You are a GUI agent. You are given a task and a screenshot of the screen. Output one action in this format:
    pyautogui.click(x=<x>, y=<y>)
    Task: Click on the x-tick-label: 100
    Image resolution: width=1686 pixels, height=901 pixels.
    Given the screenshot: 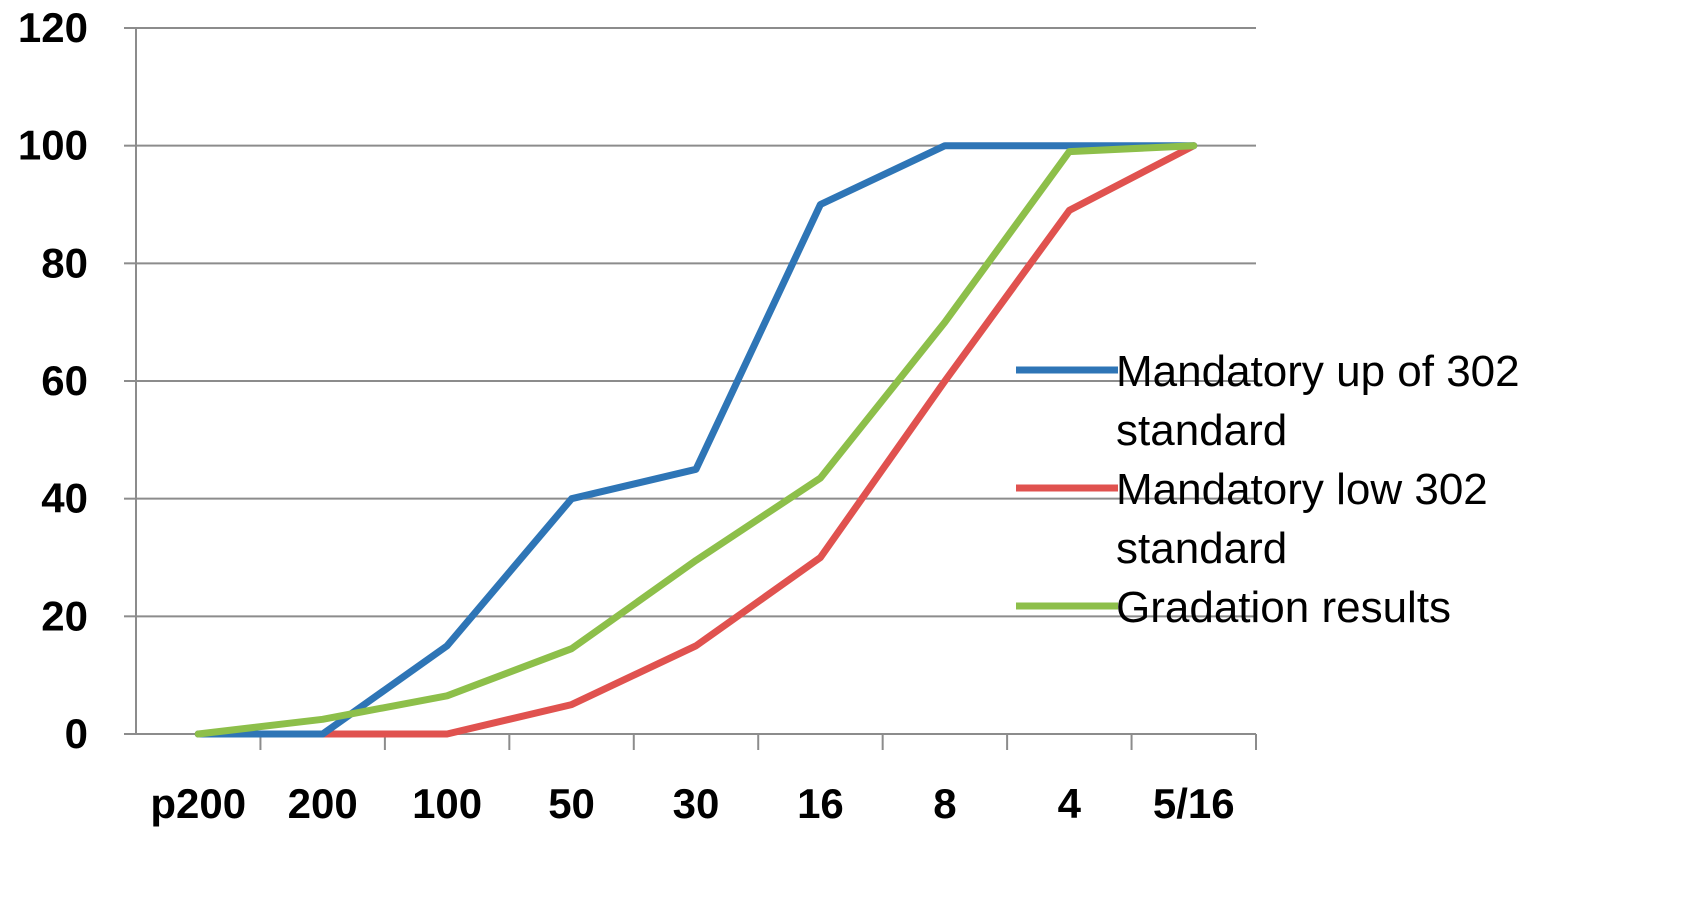 What is the action you would take?
    pyautogui.click(x=447, y=803)
    